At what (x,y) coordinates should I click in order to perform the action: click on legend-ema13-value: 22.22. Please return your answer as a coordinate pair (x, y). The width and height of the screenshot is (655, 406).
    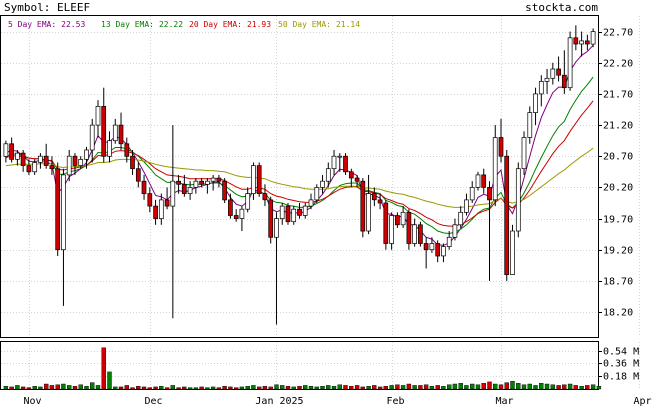
    Looking at the image, I should click on (171, 24).